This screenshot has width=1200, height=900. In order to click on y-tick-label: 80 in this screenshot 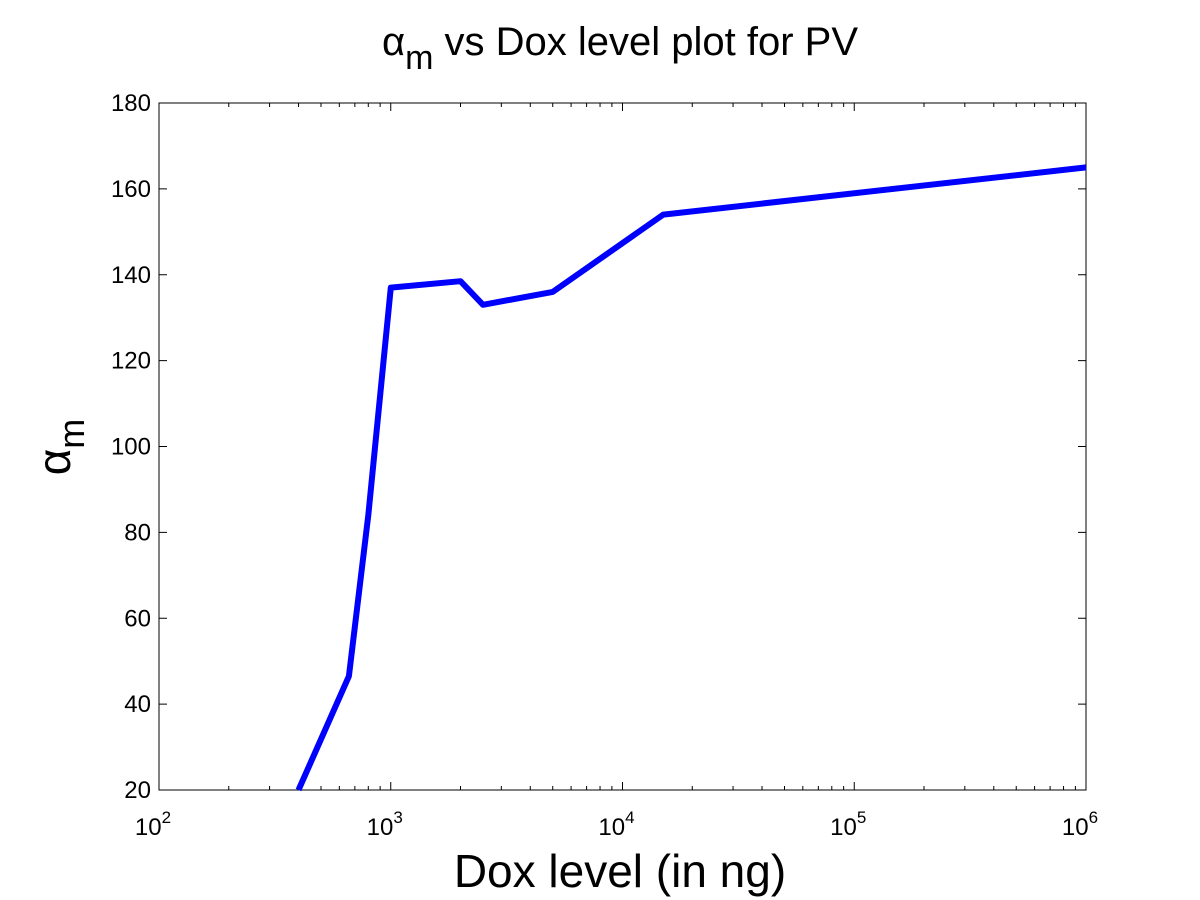, I will do `click(137, 532)`.